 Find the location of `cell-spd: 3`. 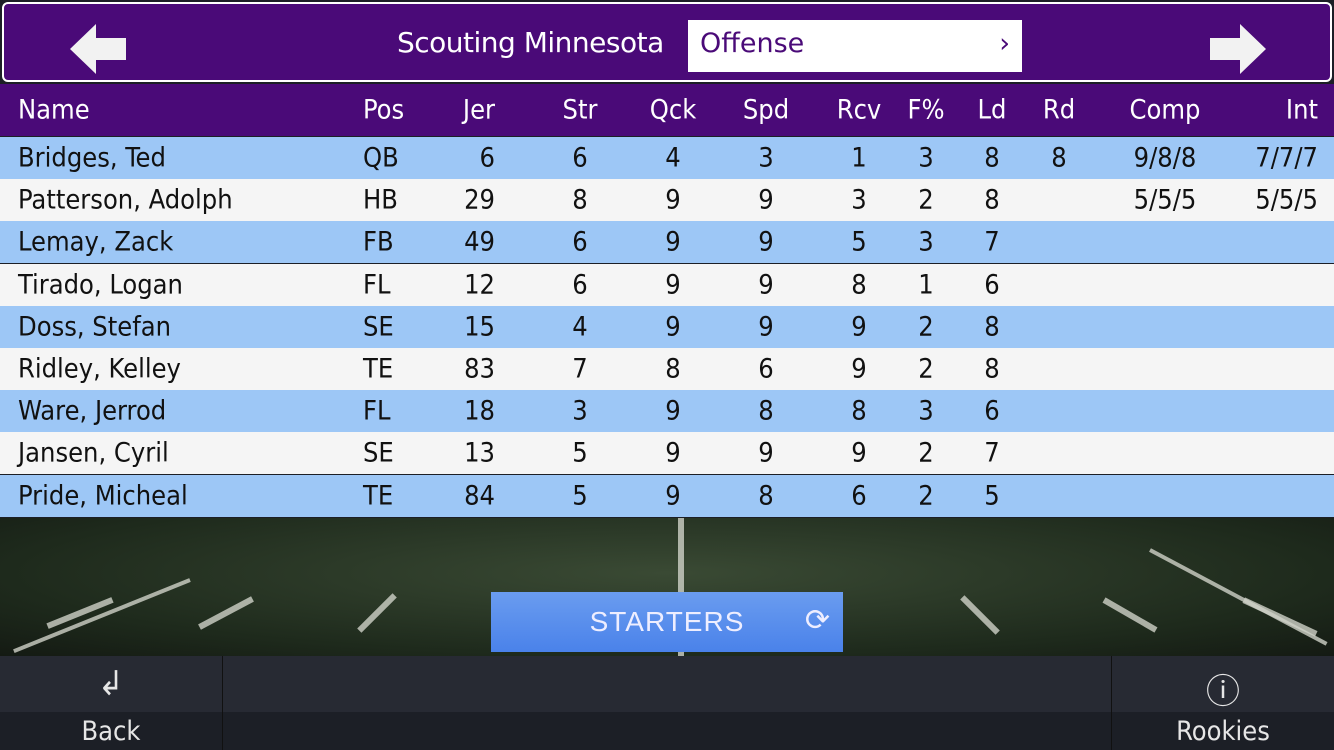

cell-spd: 3 is located at coordinates (766, 158).